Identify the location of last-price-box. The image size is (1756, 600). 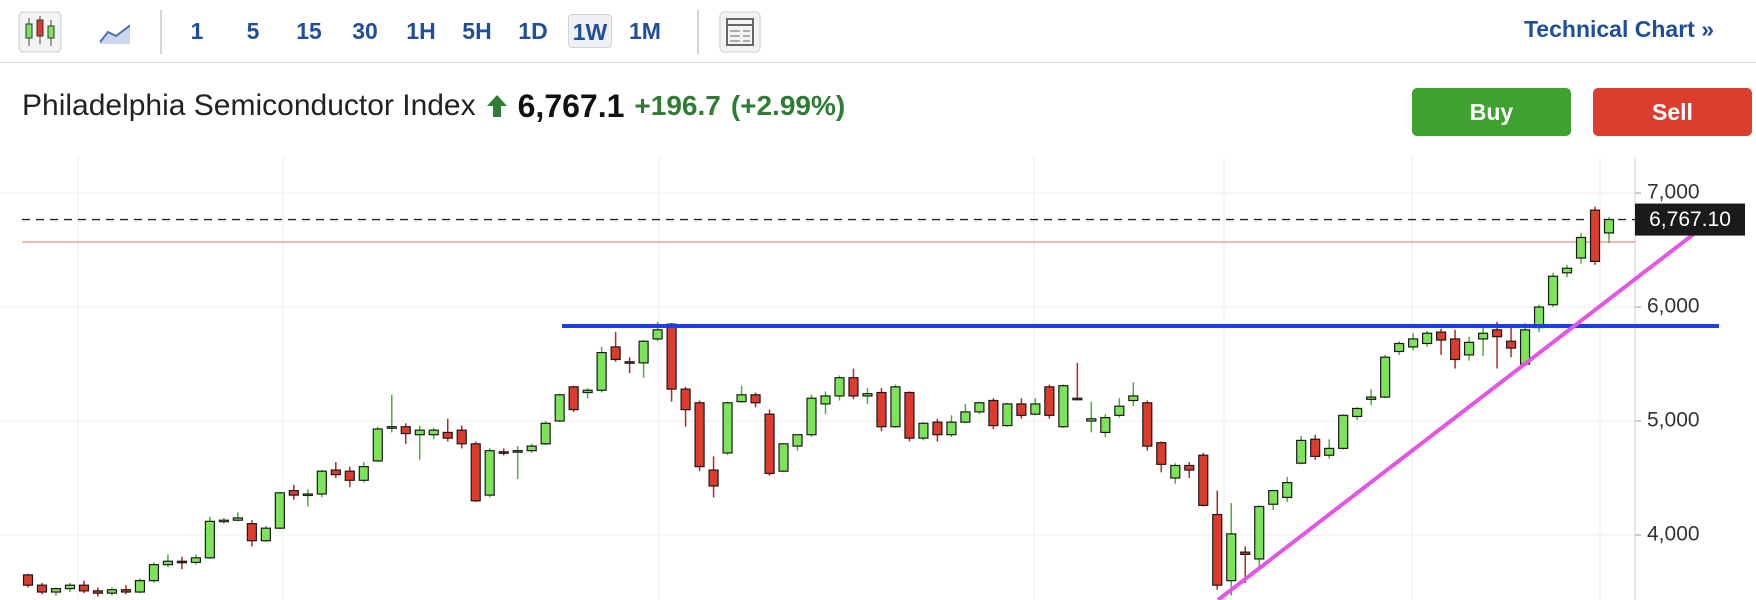
(1690, 219).